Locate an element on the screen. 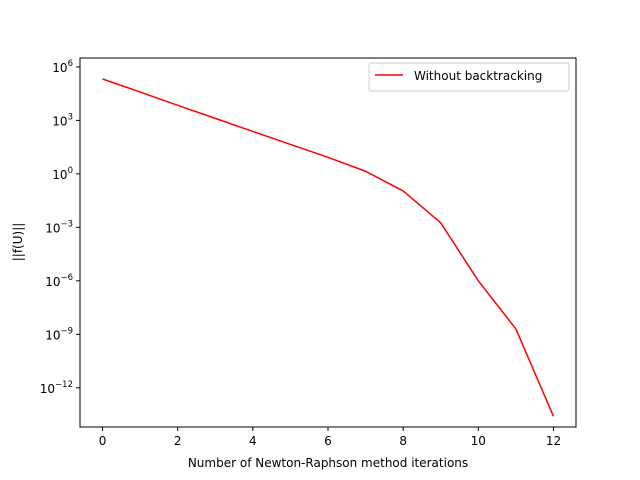 The height and width of the screenshot is (480, 640). y-tick-label: 10⁻³ is located at coordinates (59, 227).